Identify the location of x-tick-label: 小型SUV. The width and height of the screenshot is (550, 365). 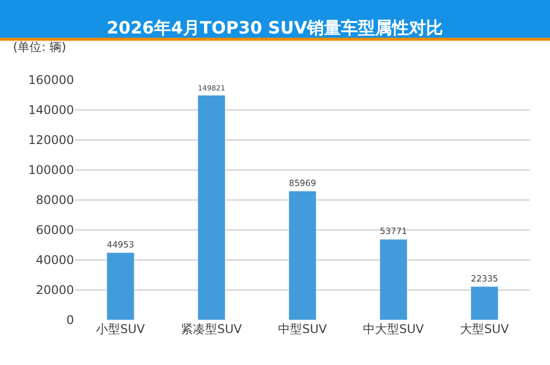
(121, 329).